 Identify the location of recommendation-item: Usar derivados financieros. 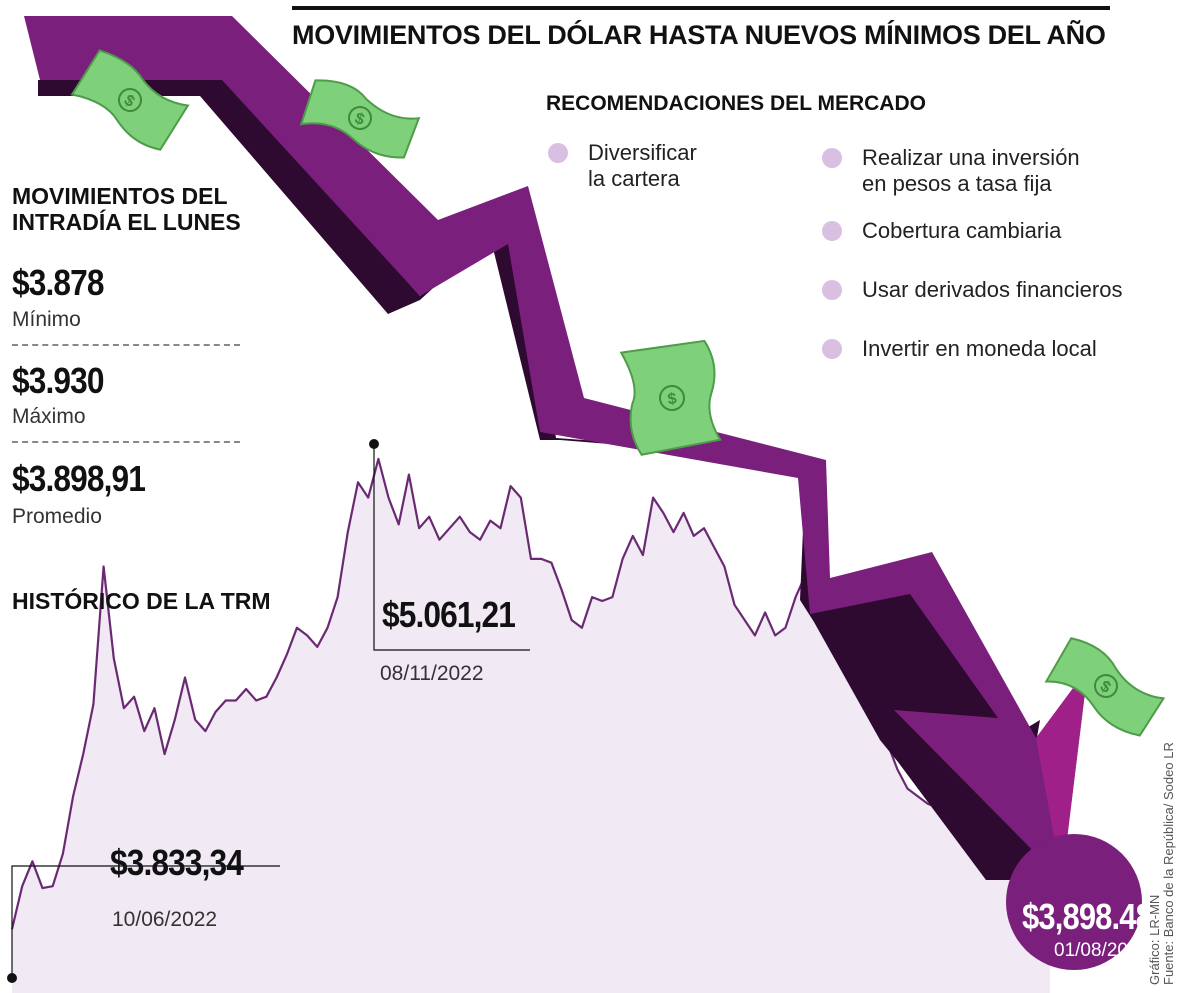
(987, 291).